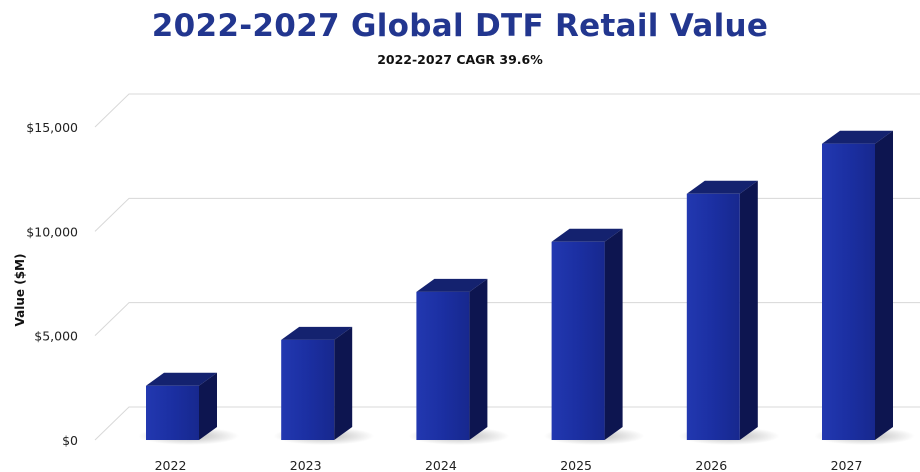  I want to click on bar-2026, so click(722, 310).